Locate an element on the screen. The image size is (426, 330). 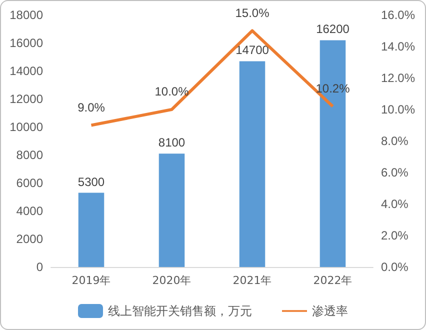
data-label: 9.0% is located at coordinates (92, 107).